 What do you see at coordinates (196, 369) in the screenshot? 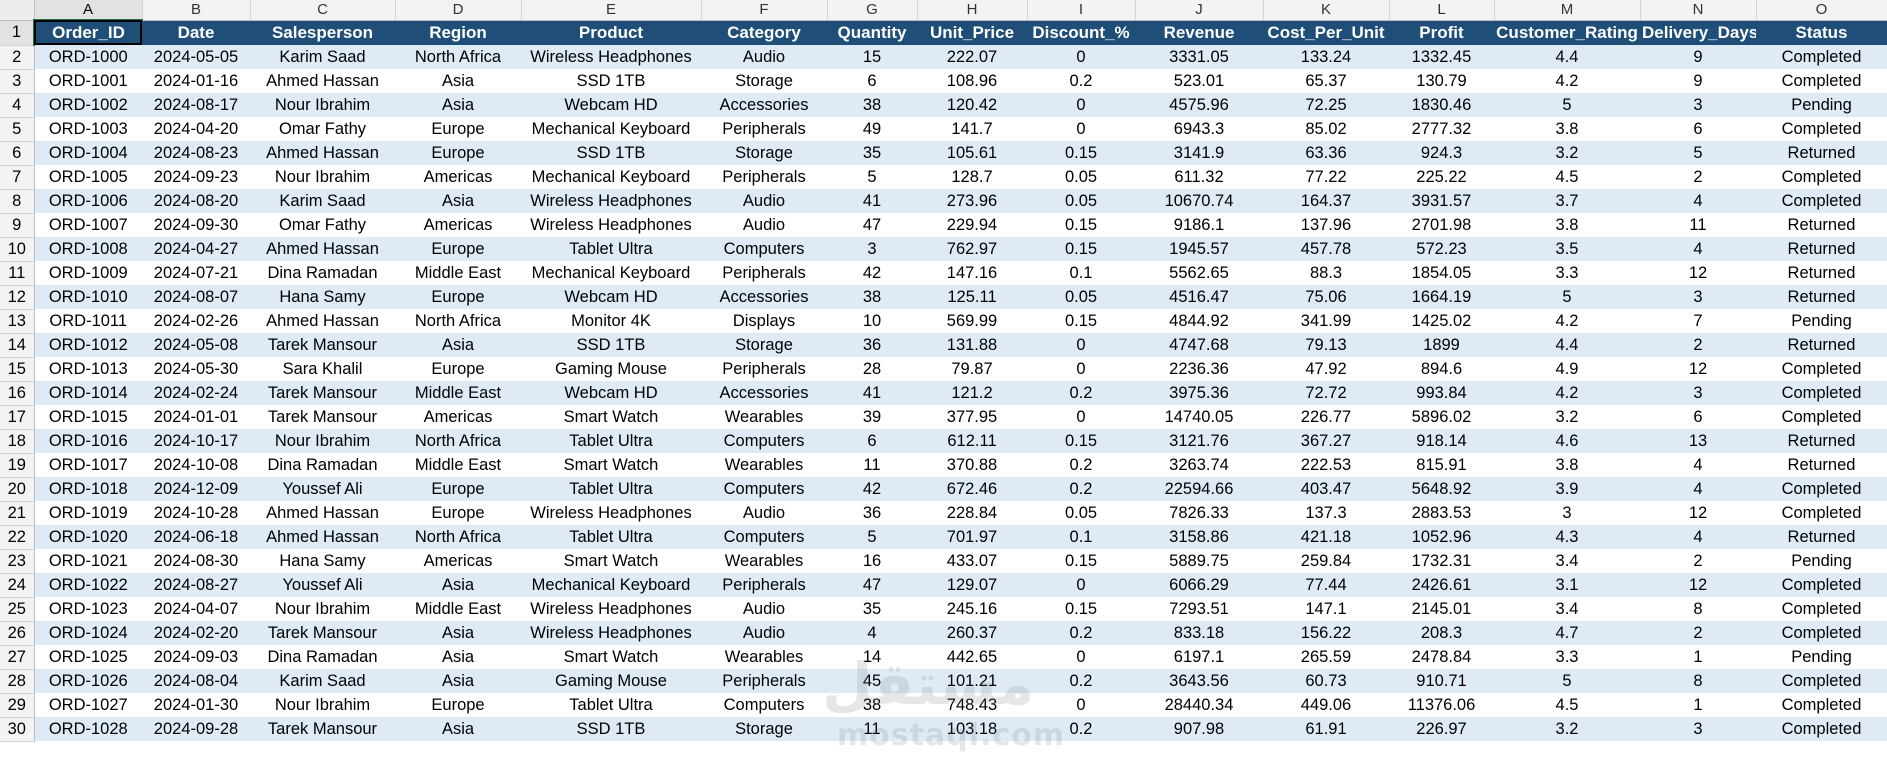
I see `table-cell: 2024-05-30` at bounding box center [196, 369].